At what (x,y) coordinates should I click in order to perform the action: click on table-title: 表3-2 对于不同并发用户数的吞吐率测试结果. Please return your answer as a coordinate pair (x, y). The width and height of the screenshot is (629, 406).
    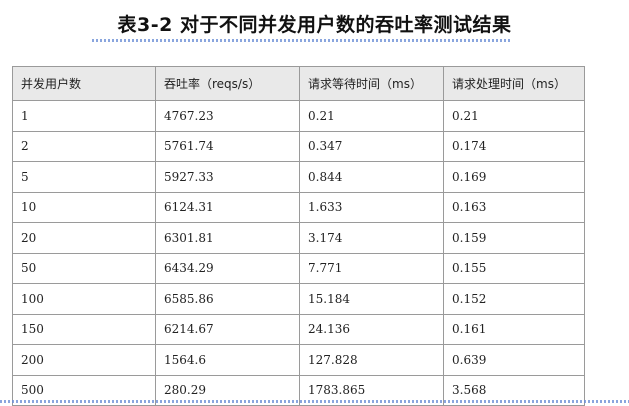
    Looking at the image, I should click on (314, 25).